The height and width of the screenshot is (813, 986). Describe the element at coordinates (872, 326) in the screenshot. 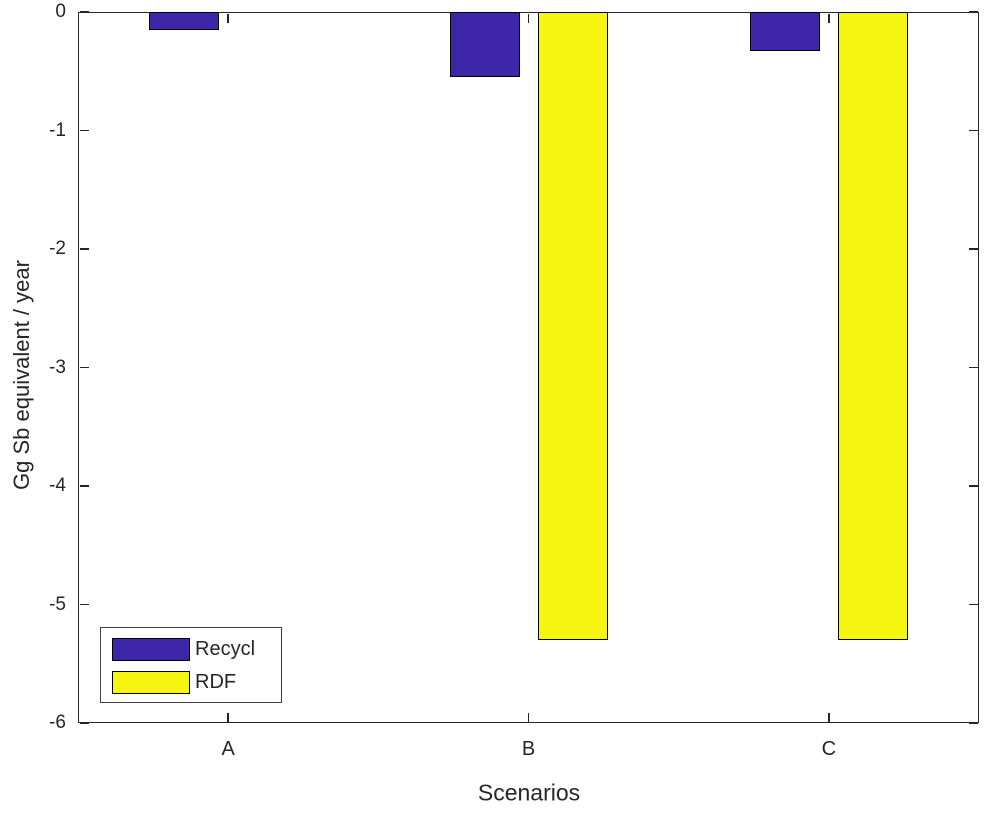

I see `bar-rdf-C` at that location.